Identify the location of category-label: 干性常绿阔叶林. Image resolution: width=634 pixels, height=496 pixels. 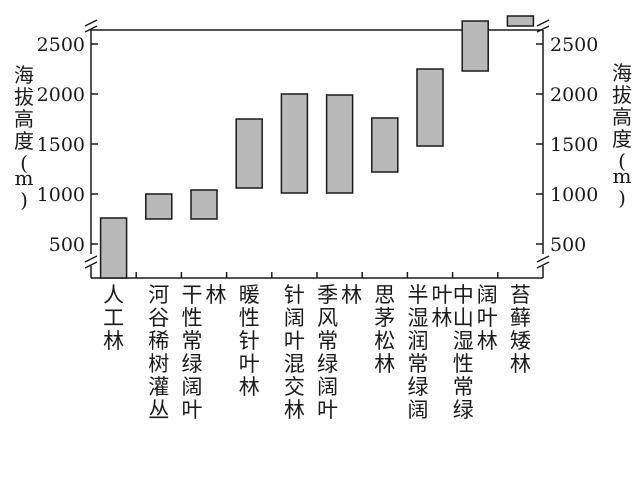
(204, 352).